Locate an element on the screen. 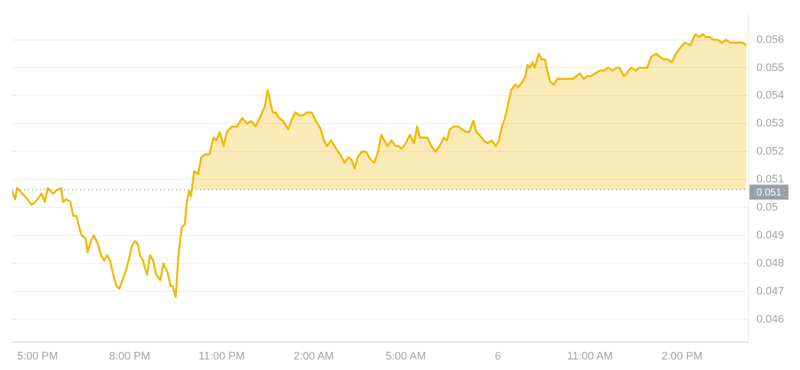 The height and width of the screenshot is (370, 800). x-tick-label: 8:00 PM is located at coordinates (129, 356).